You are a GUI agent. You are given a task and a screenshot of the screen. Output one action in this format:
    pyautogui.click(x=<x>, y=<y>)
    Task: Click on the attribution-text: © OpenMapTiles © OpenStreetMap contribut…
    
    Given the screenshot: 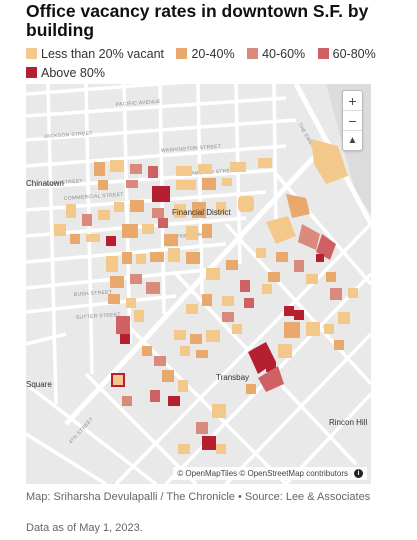 What is the action you would take?
    pyautogui.click(x=262, y=473)
    